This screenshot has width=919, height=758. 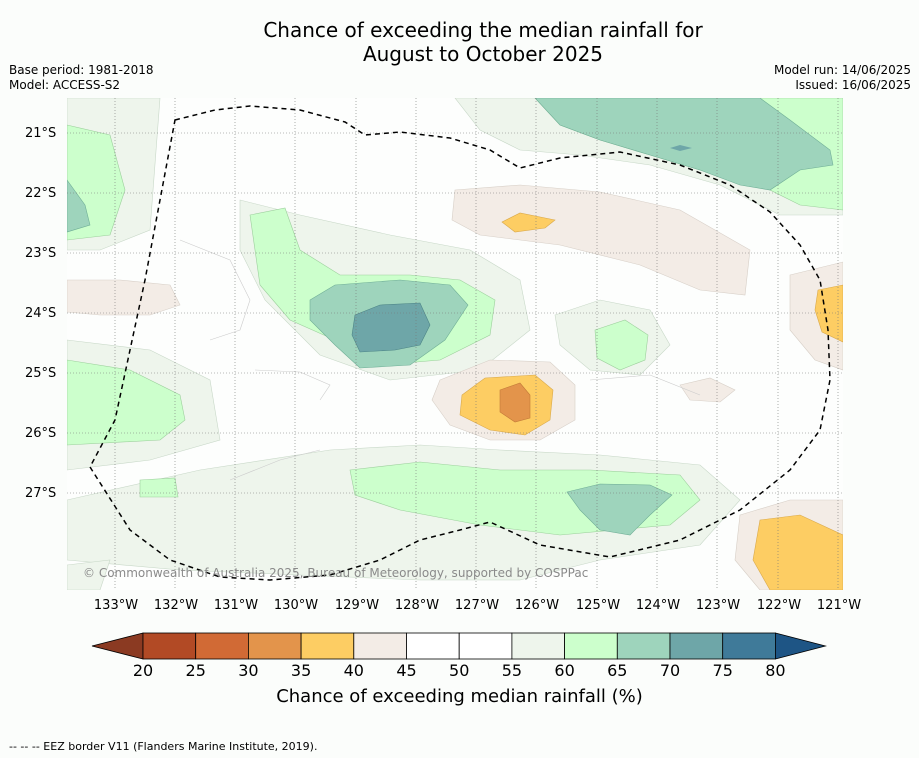 What do you see at coordinates (477, 605) in the screenshot?
I see `lon-label-127: 127°W` at bounding box center [477, 605].